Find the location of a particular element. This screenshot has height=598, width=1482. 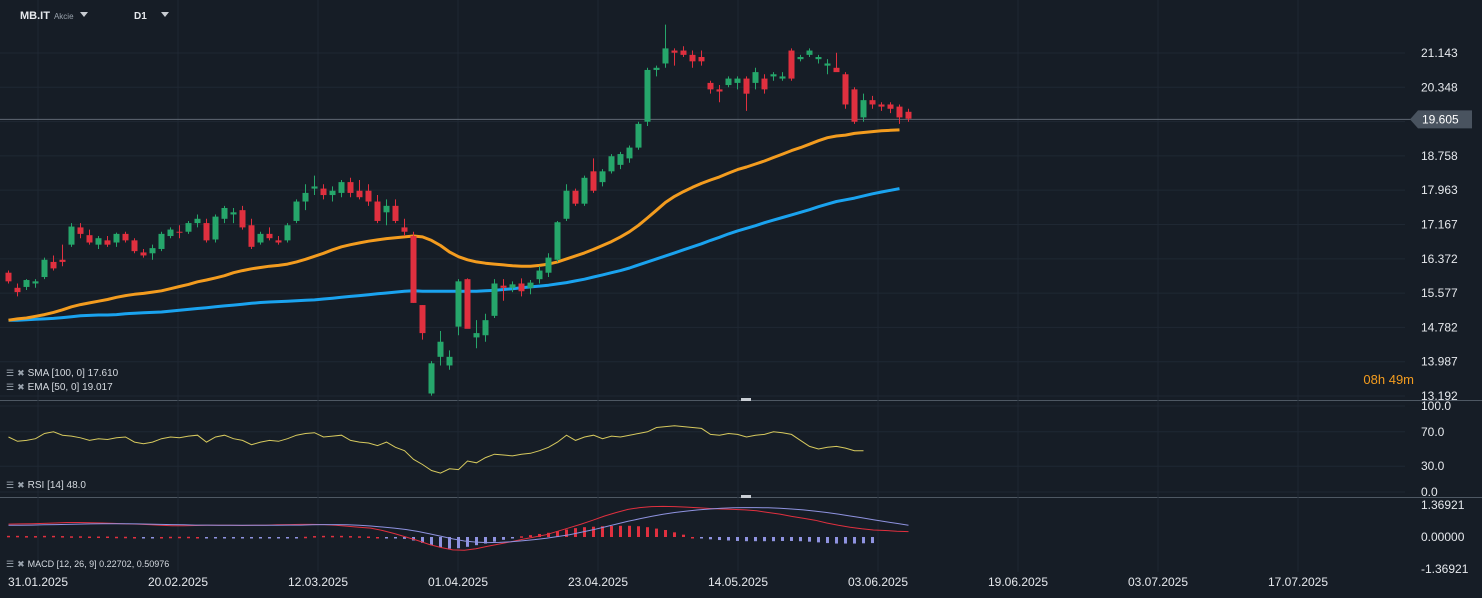

timeframe-selector: D1 is located at coordinates (151, 16).